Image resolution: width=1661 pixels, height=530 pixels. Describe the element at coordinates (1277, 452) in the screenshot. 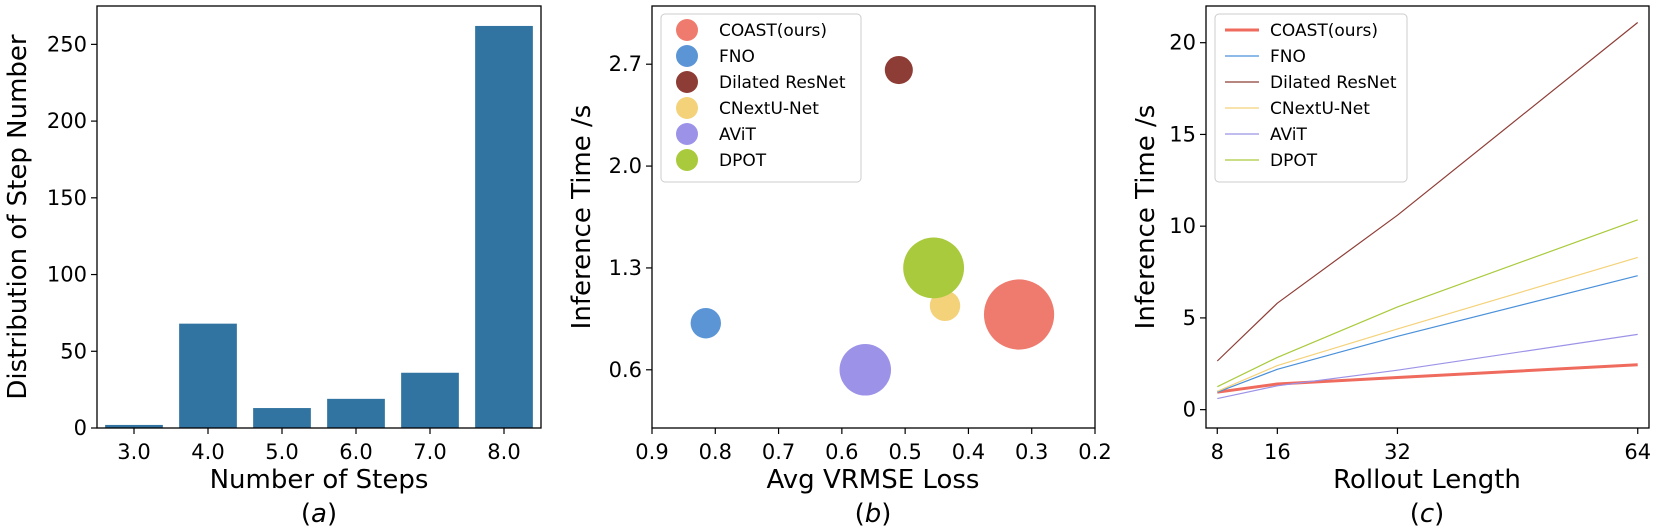

I see `panel-c-x-tick-label: 16` at that location.